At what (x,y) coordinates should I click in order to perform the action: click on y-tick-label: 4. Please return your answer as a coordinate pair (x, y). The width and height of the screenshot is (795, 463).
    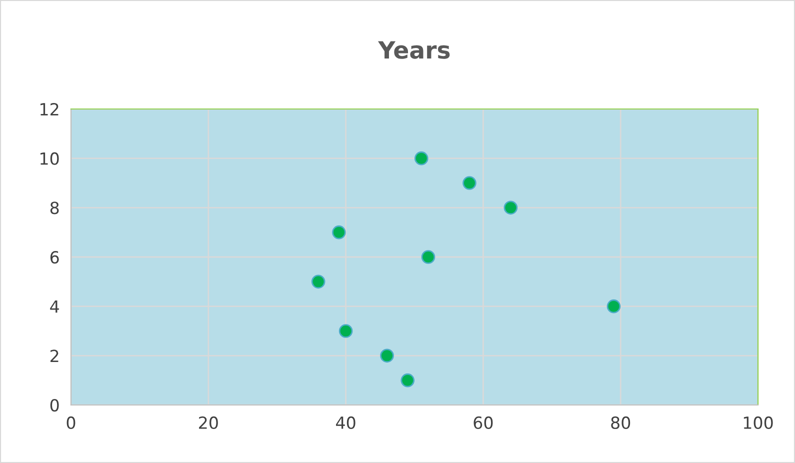
    Looking at the image, I should click on (54, 306).